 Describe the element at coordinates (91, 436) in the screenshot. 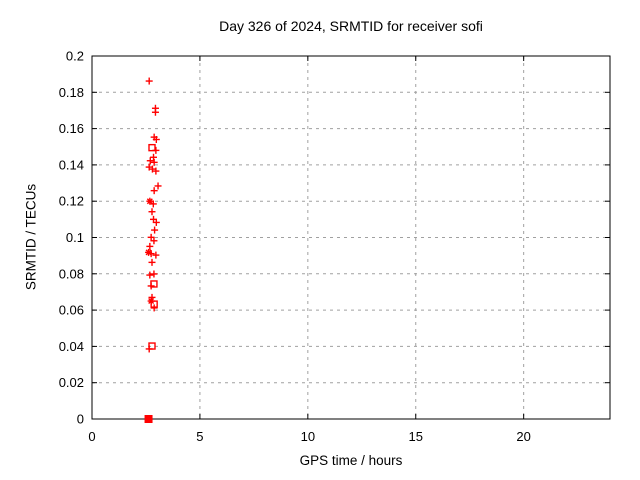

I see `x-tick-label: 0` at that location.